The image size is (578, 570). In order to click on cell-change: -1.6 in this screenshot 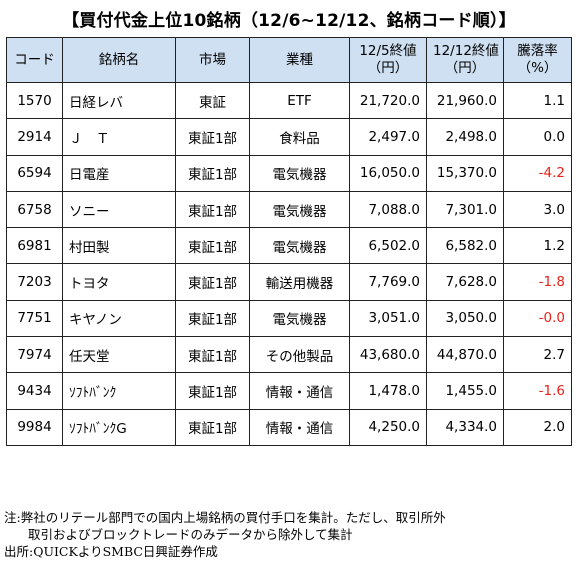, I will do `click(537, 391)`.